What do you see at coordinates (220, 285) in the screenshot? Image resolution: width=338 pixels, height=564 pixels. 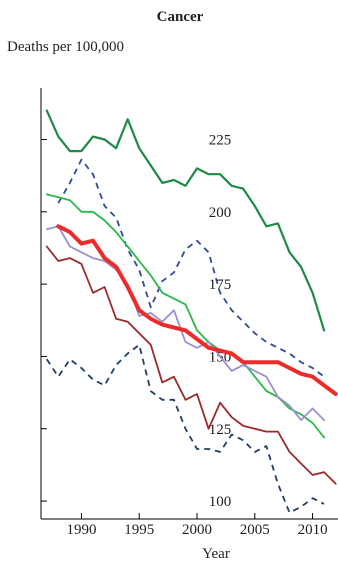 I see `y-tick-label: 175` at bounding box center [220, 285].